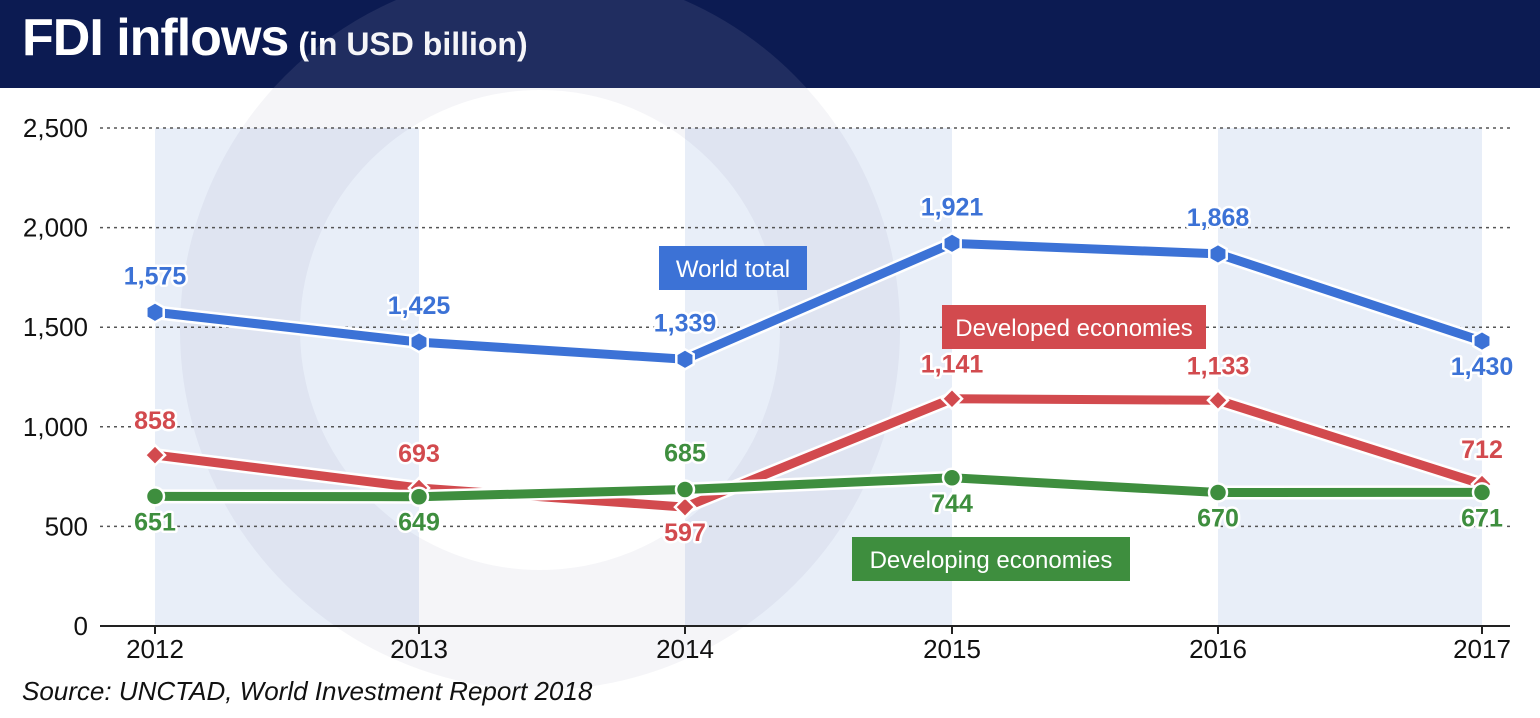  I want to click on data-label: 670, so click(1218, 519).